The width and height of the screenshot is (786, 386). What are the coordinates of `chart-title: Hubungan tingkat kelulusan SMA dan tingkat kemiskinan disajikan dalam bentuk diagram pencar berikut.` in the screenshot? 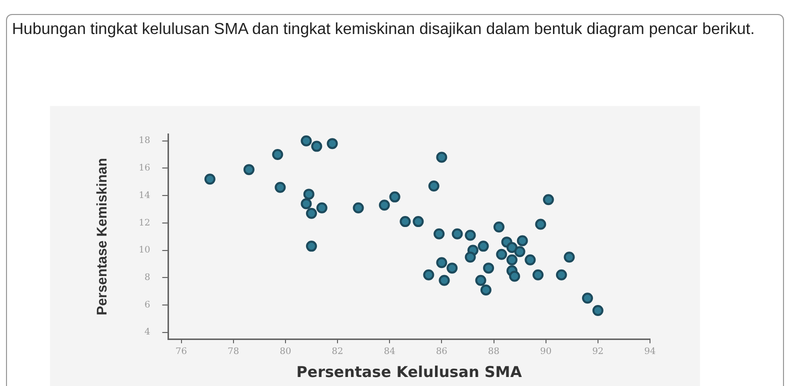 It's located at (384, 29).